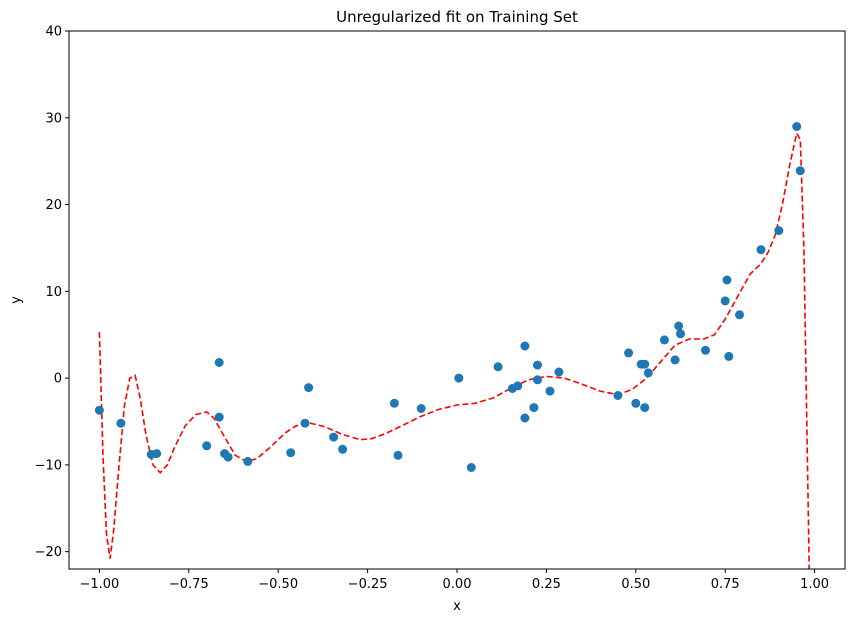 Image resolution: width=857 pixels, height=622 pixels. Describe the element at coordinates (635, 584) in the screenshot. I see `x-tick-label: 0.50` at that location.